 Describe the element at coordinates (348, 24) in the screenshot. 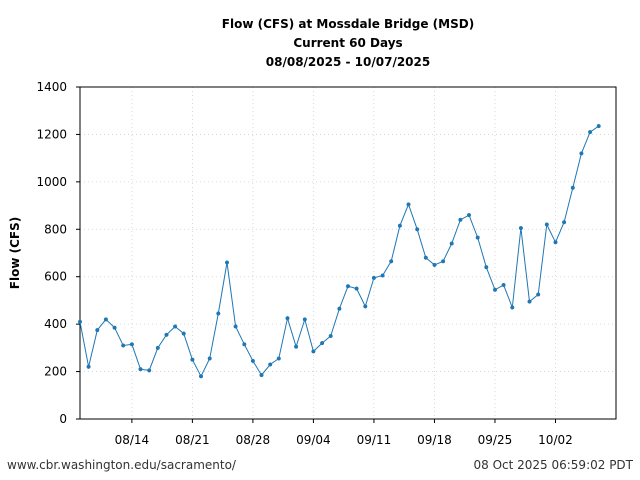

I see `chart-title-line-1: Flow (CFS) at Mossdale Bridge (MSD)` at that location.